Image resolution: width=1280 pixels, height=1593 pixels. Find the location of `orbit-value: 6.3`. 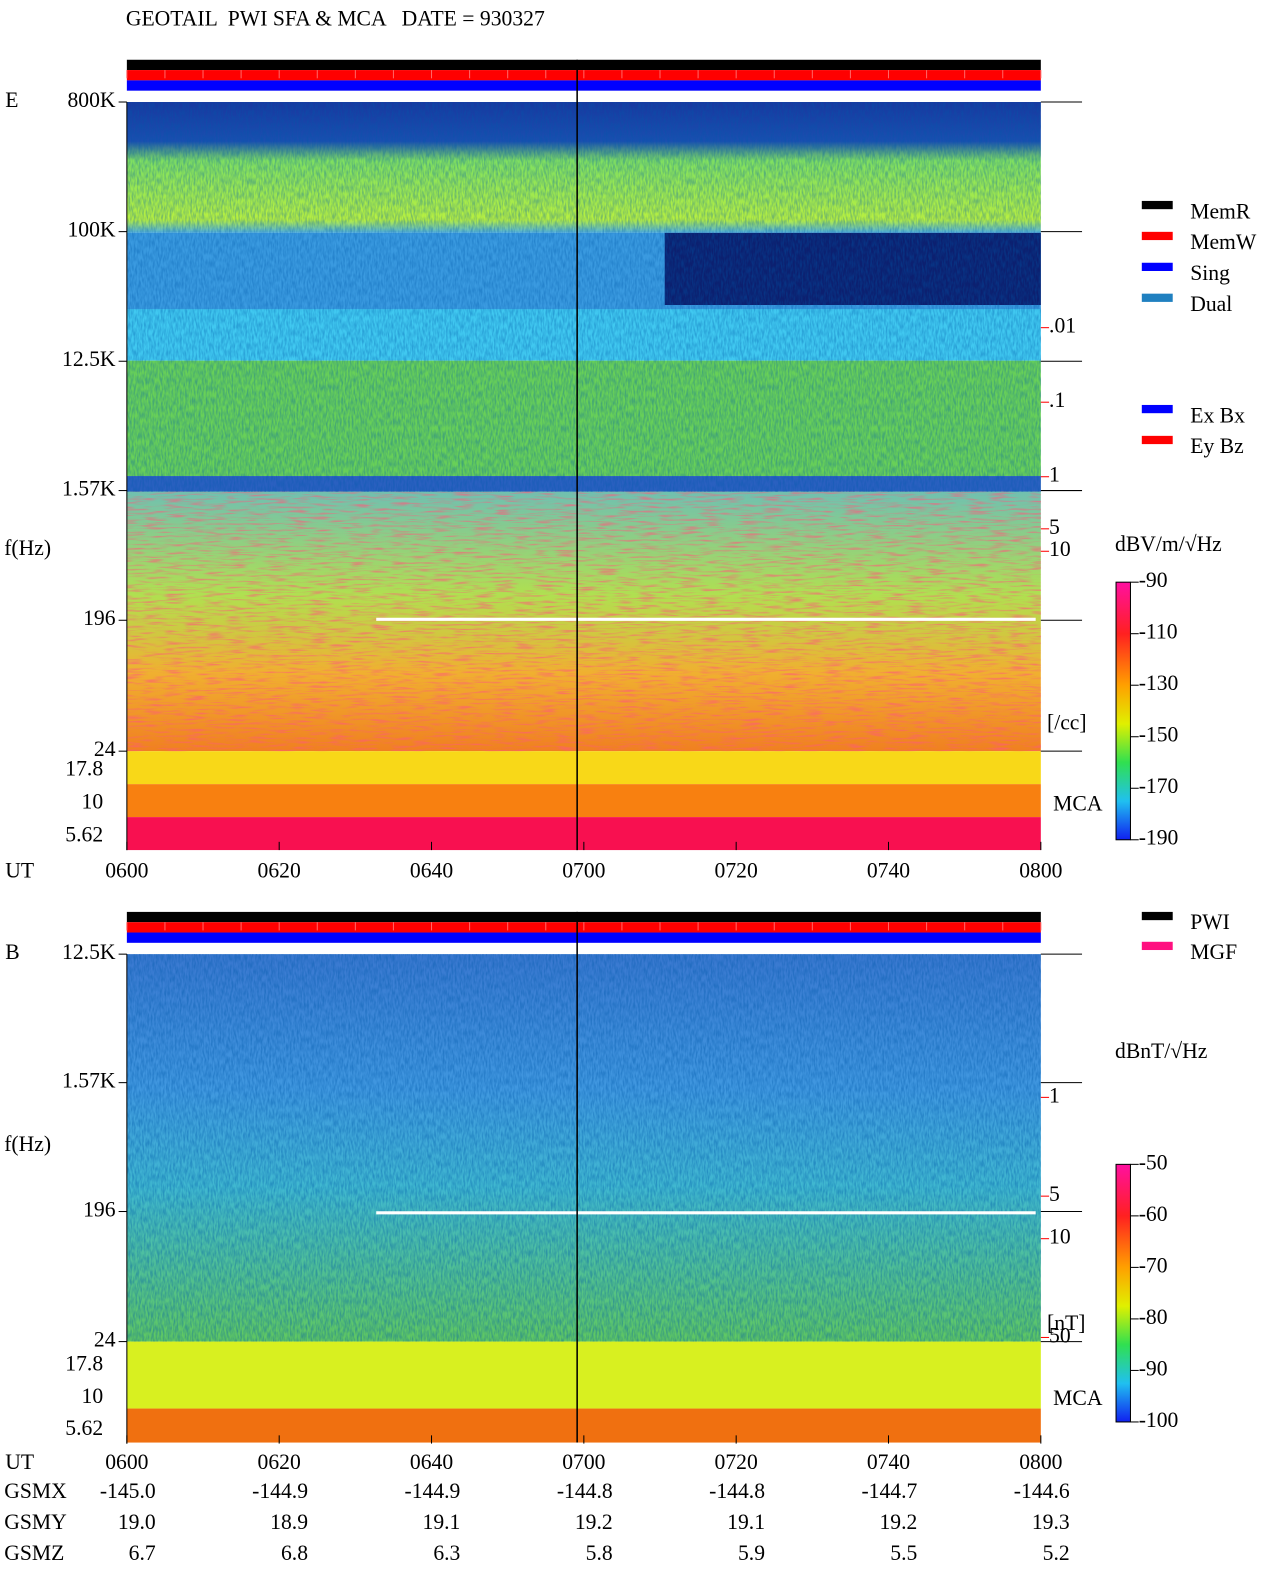

orbit-value: 6.3 is located at coordinates (446, 1553).